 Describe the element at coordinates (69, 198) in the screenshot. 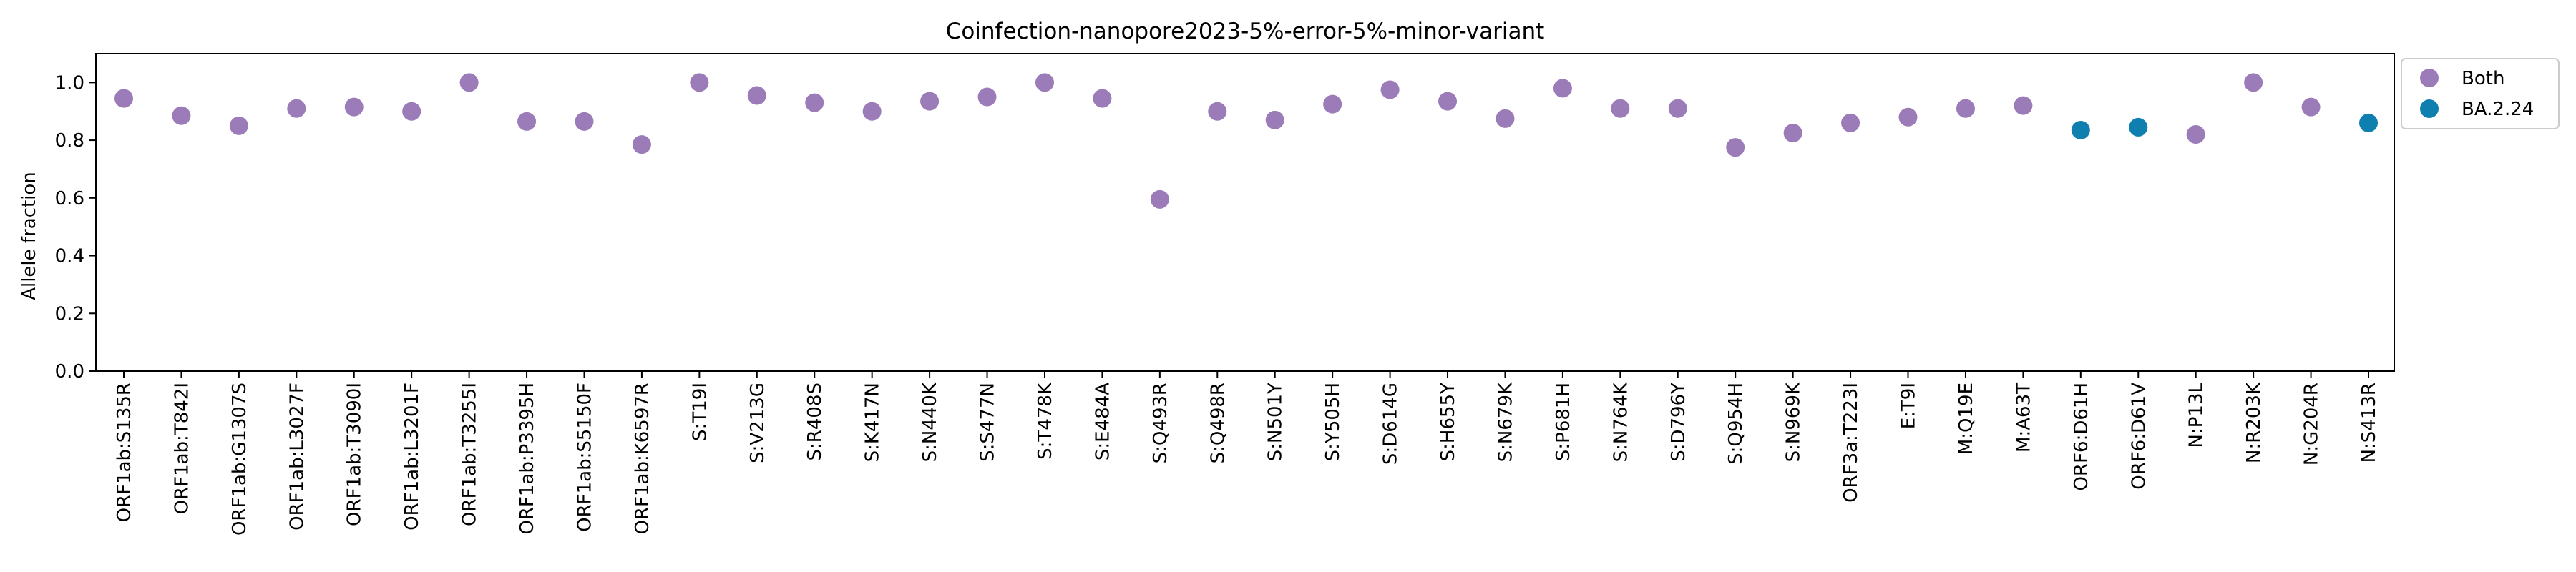

I see `y-tick-label: 0.6` at that location.